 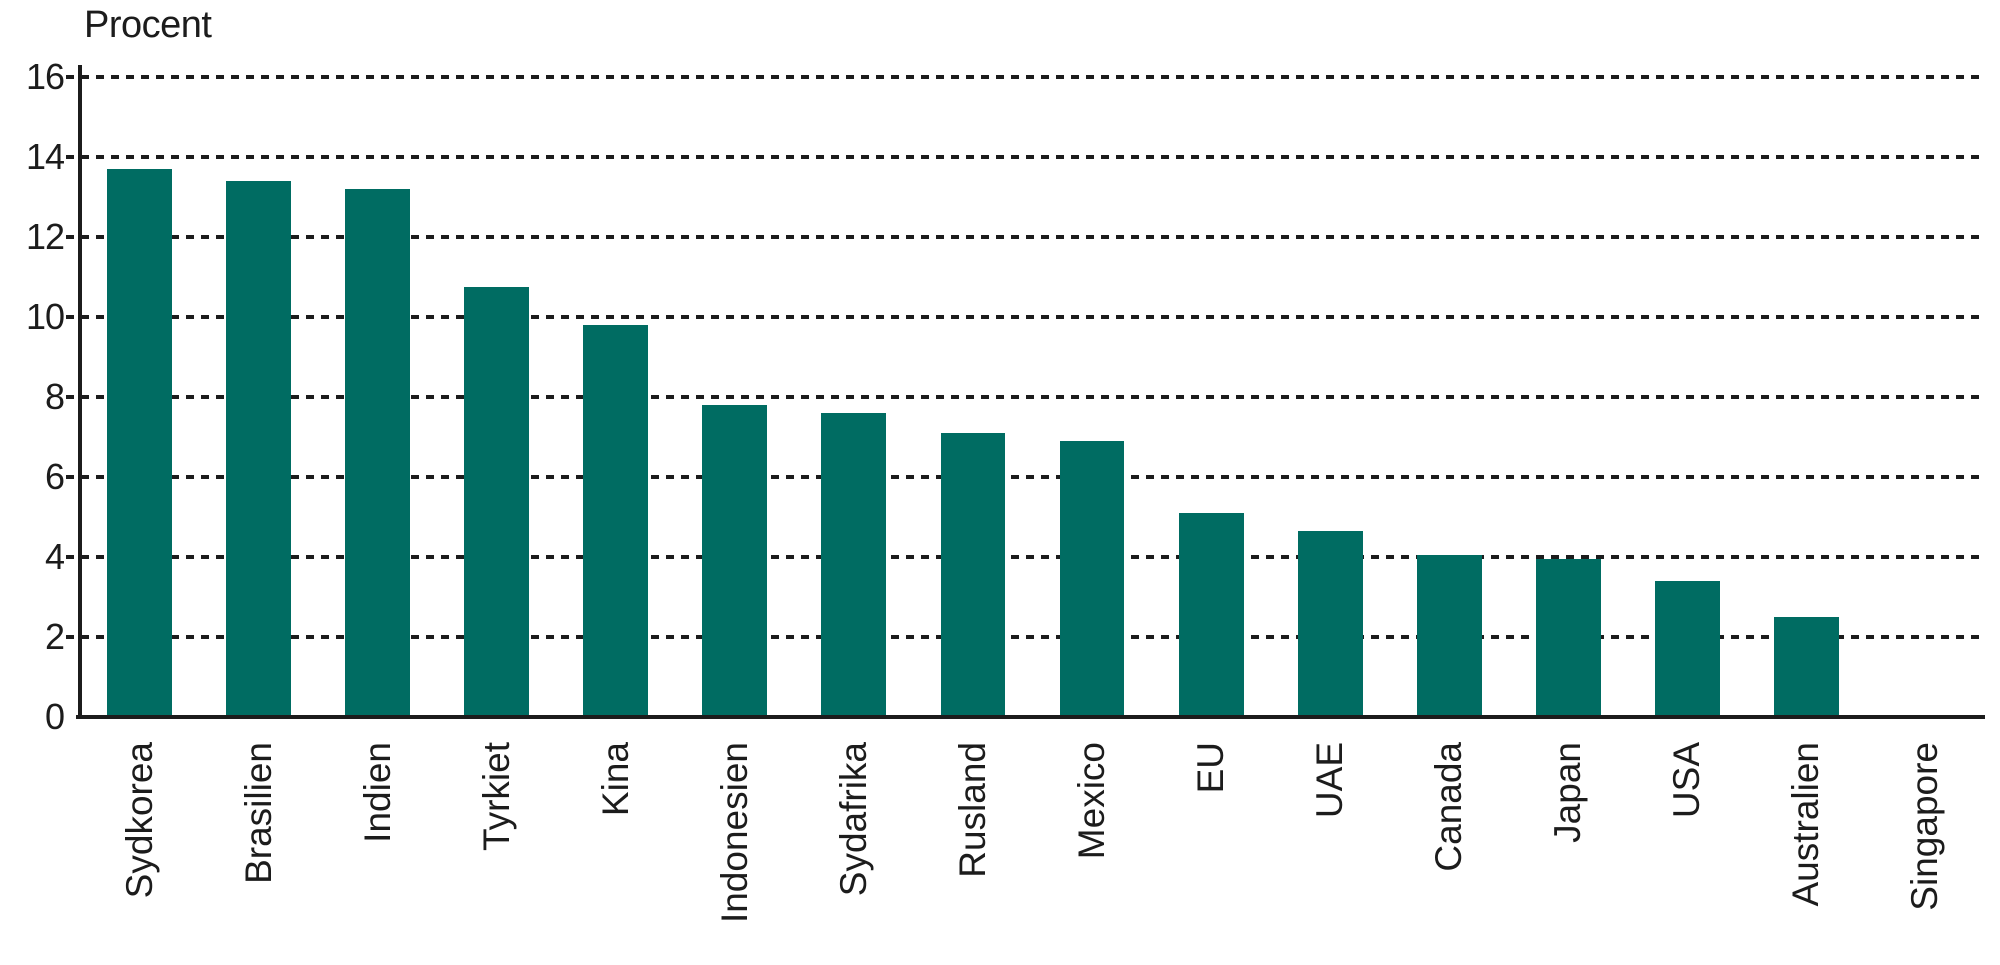 What do you see at coordinates (1211, 615) in the screenshot?
I see `bar-eu` at bounding box center [1211, 615].